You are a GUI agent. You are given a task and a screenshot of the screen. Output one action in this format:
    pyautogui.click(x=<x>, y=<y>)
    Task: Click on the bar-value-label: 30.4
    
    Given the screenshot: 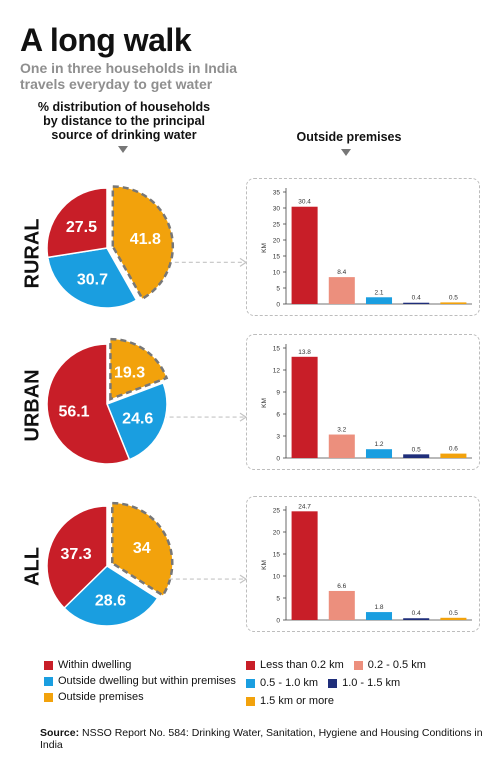 What is the action you would take?
    pyautogui.click(x=304, y=202)
    